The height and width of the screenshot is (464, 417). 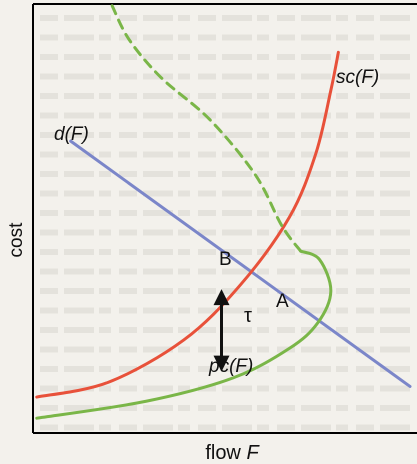 What do you see at coordinates (221, 297) in the screenshot?
I see `tau-arrow-head-up` at bounding box center [221, 297].